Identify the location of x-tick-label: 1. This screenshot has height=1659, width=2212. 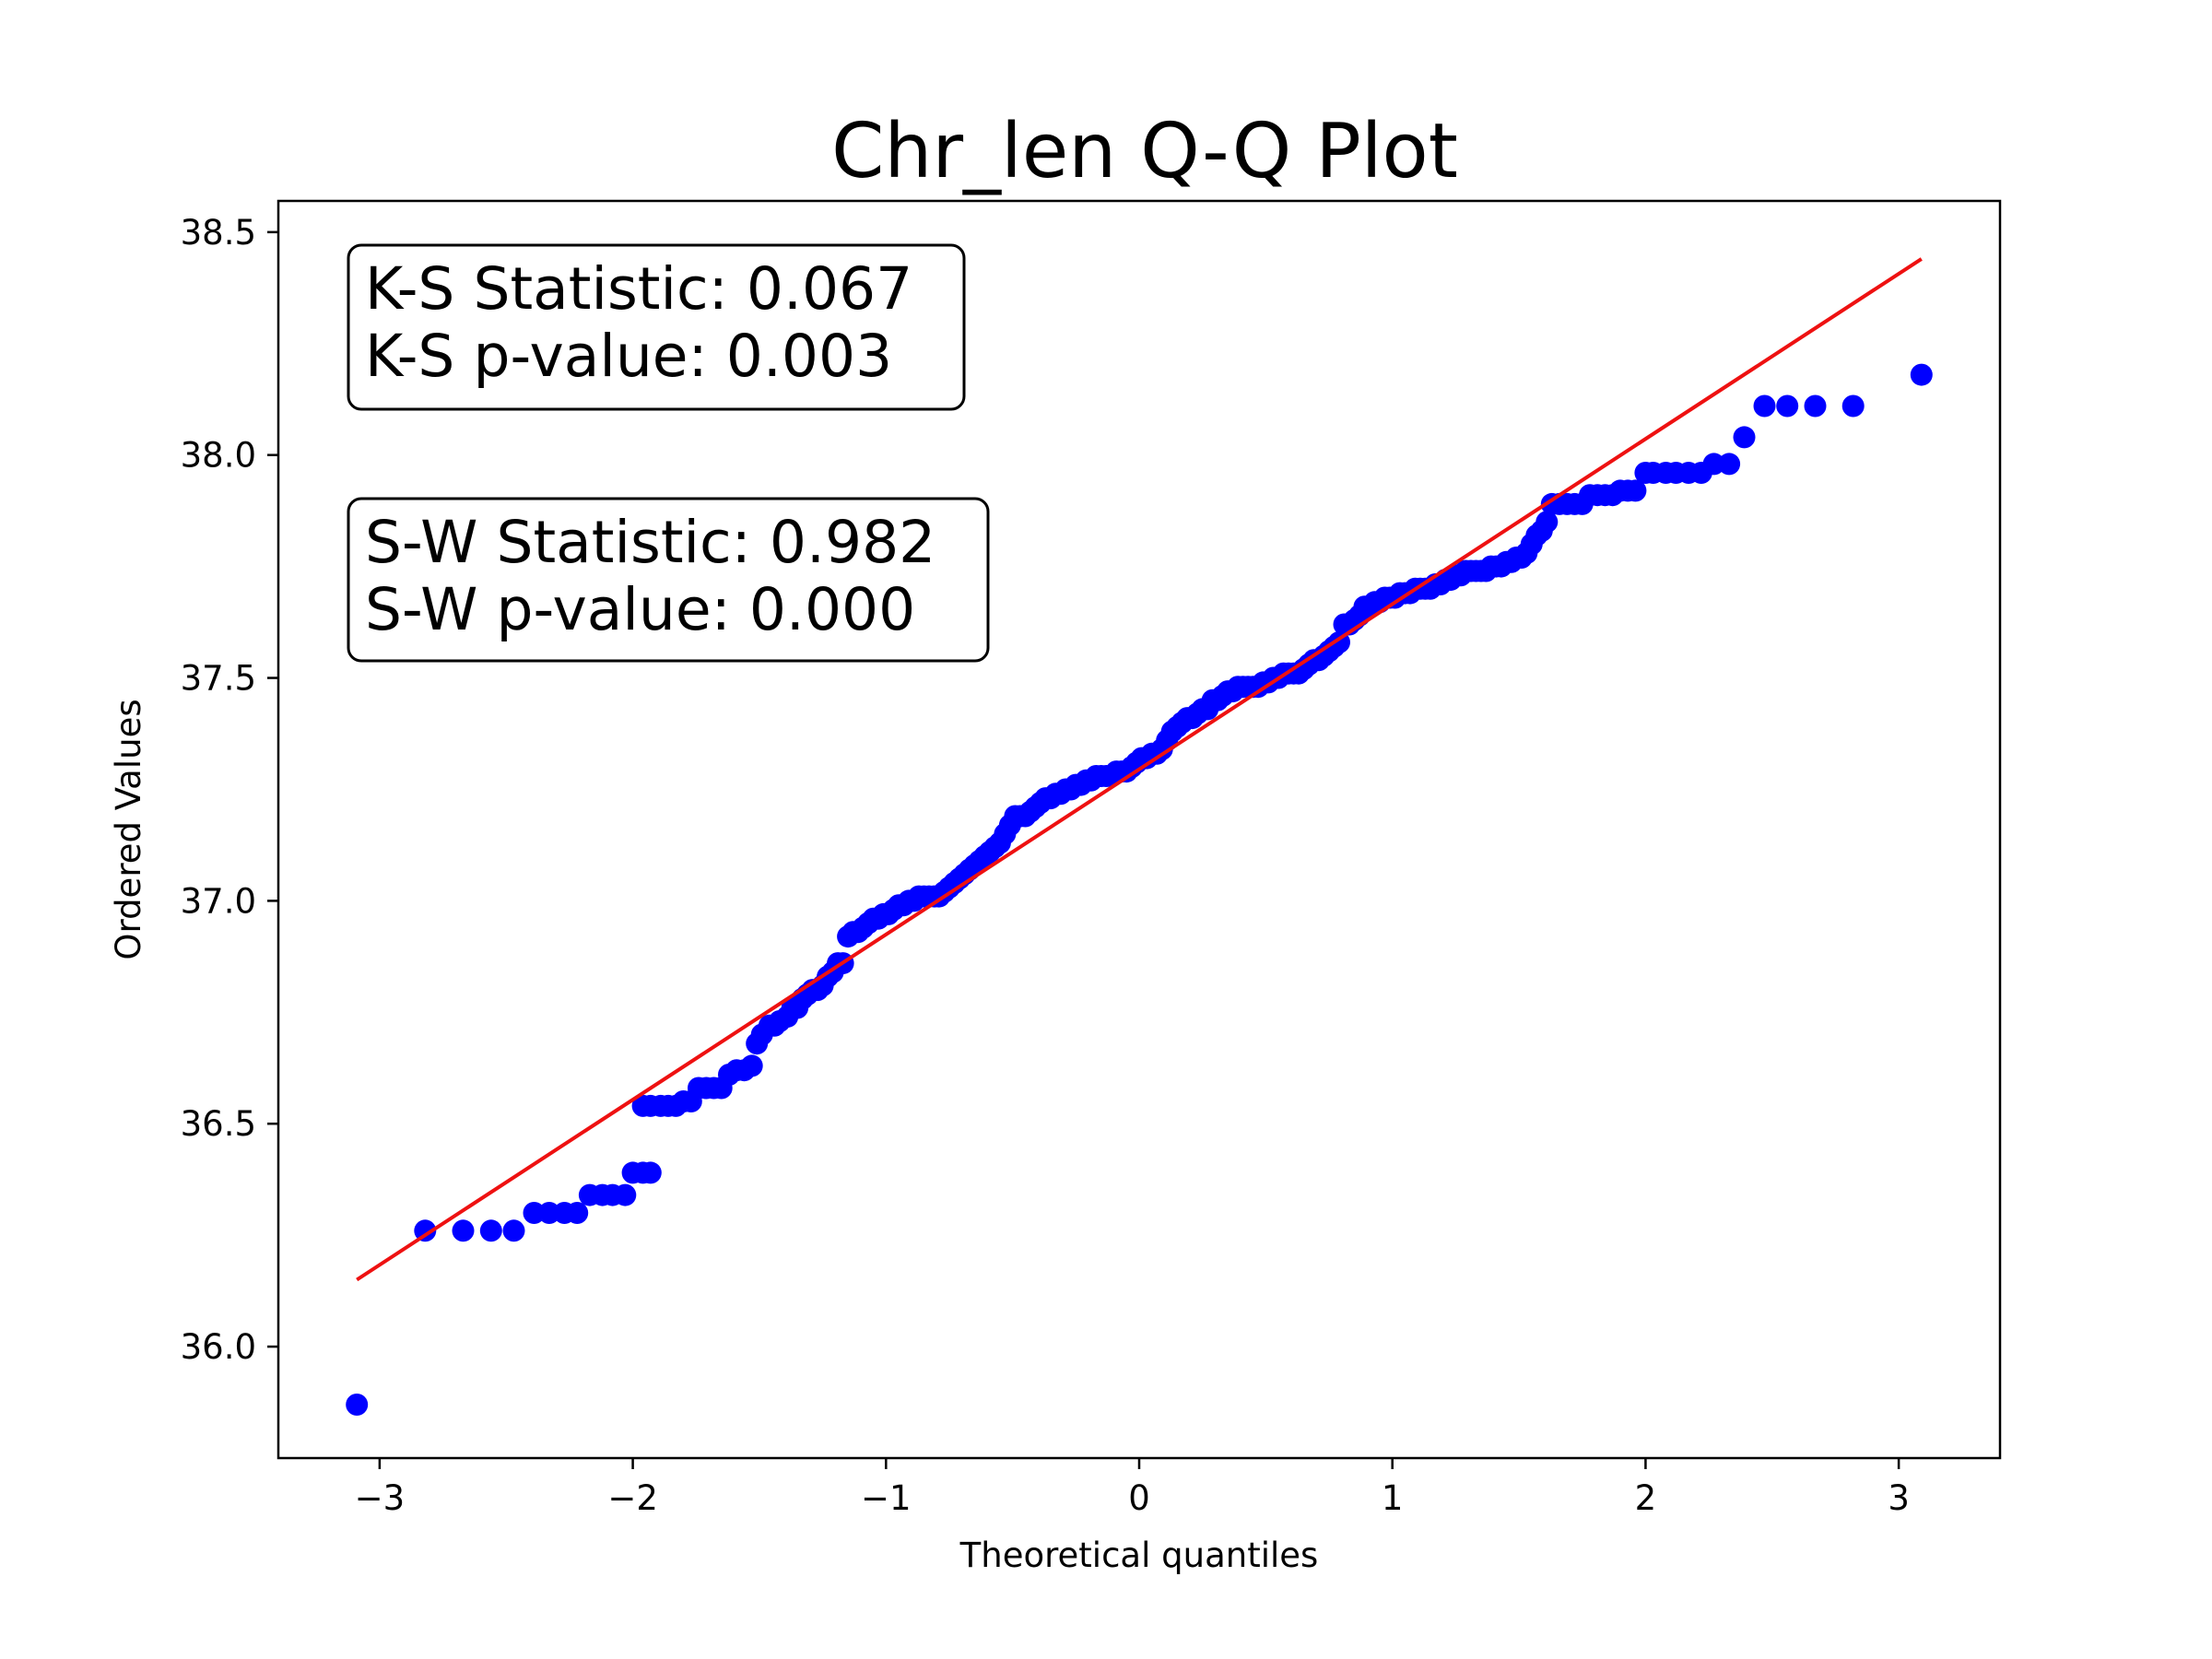
(1393, 1498).